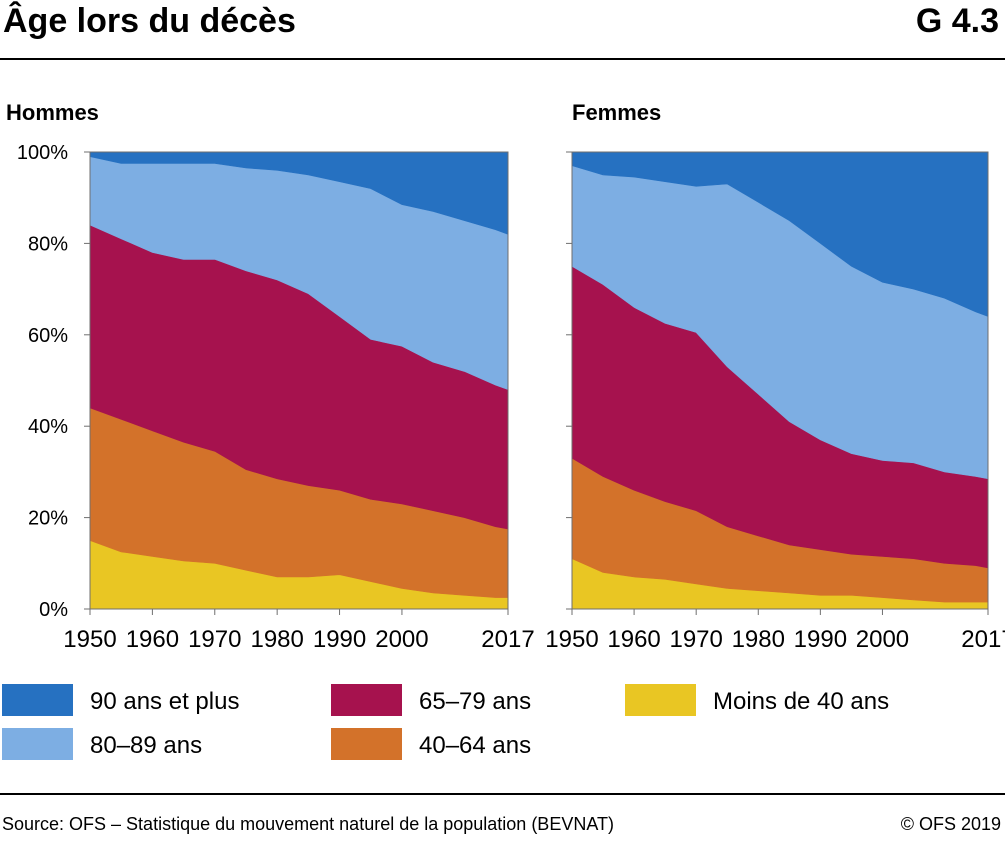  Describe the element at coordinates (502, 59) in the screenshot. I see `header-rule` at that location.